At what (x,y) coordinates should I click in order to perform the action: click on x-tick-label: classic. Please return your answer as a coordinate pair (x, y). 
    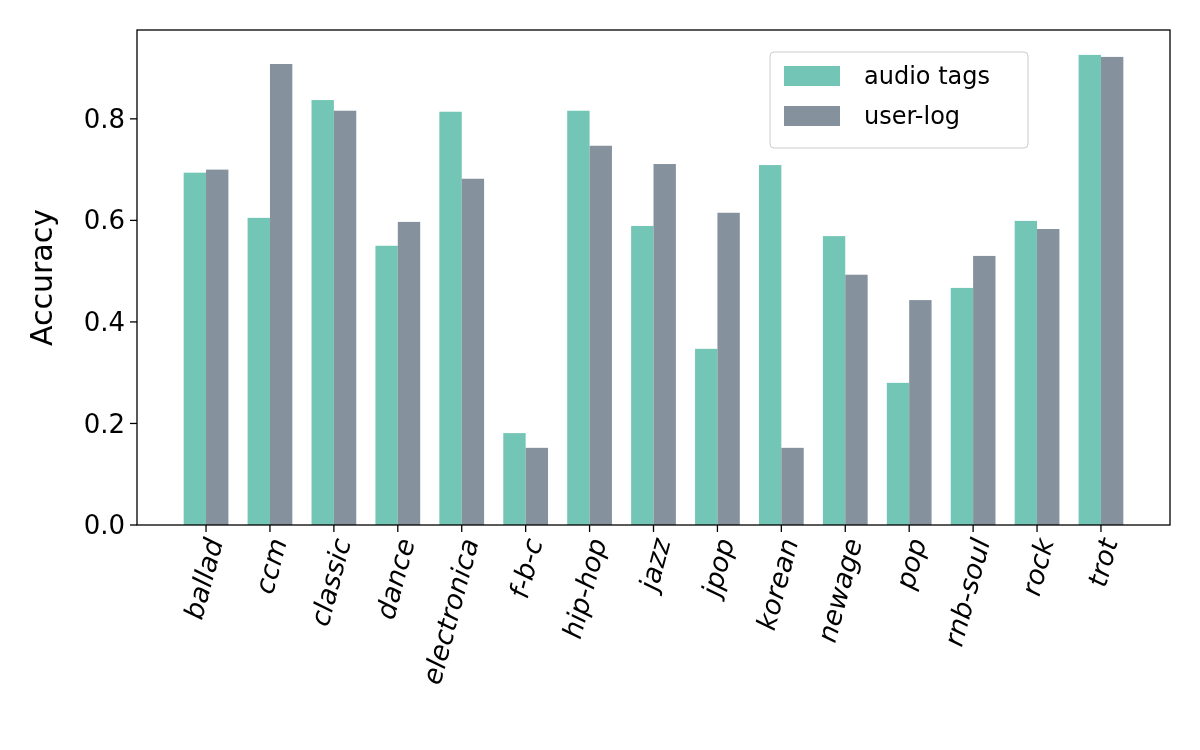
    Looking at the image, I should click on (330, 582).